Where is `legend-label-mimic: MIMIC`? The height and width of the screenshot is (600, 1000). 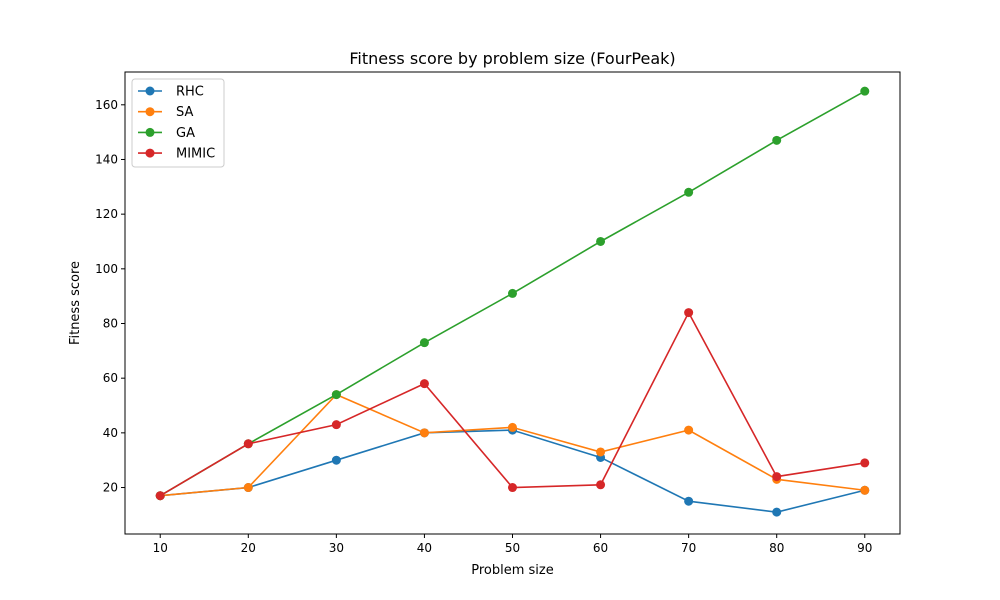
legend-label-mimic: MIMIC is located at coordinates (195, 154).